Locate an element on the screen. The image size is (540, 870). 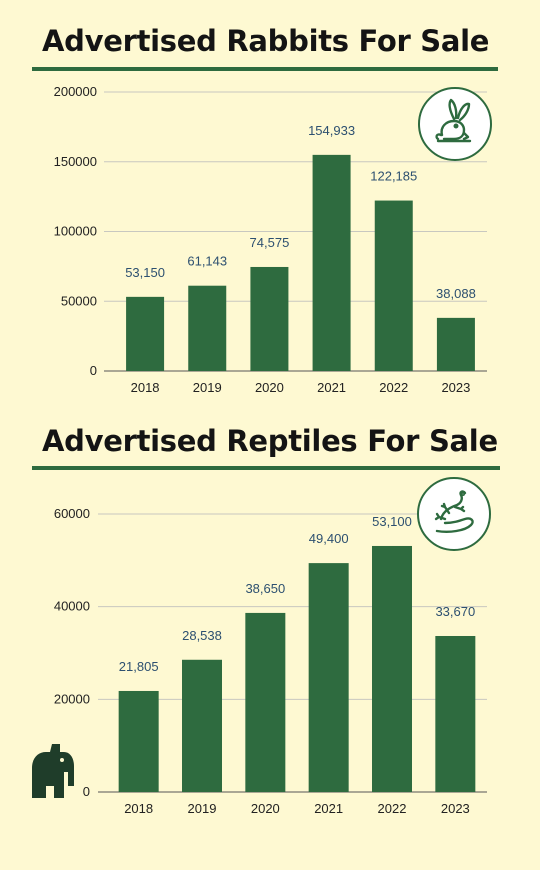
data-label: 122,185 is located at coordinates (393, 176).